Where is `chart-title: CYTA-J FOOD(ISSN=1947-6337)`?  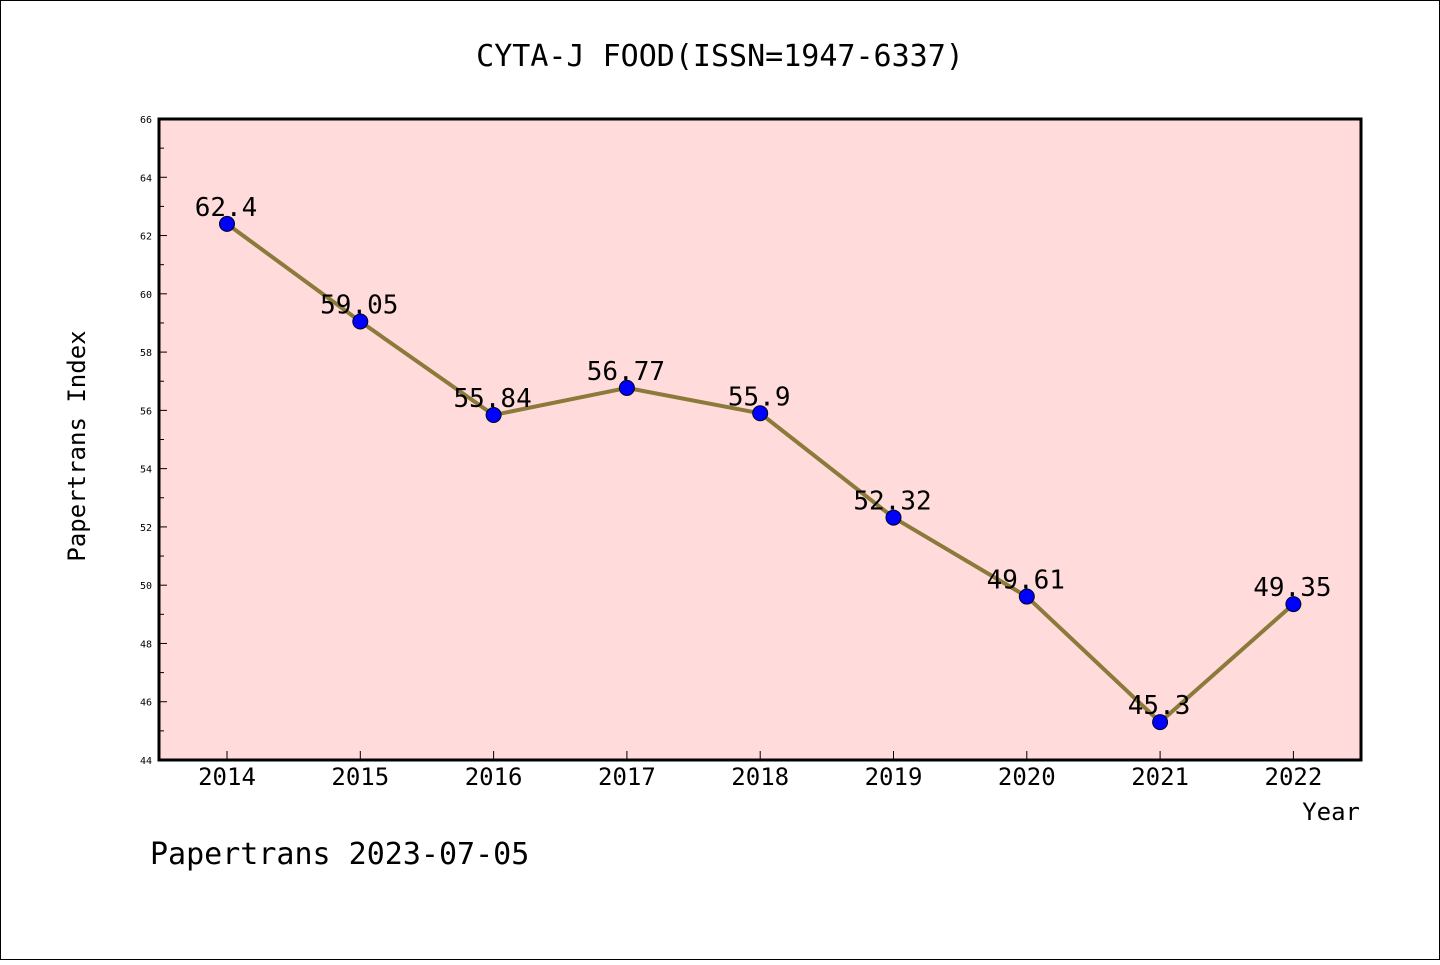 chart-title: CYTA-J FOOD(ISSN=1947-6337) is located at coordinates (720, 56).